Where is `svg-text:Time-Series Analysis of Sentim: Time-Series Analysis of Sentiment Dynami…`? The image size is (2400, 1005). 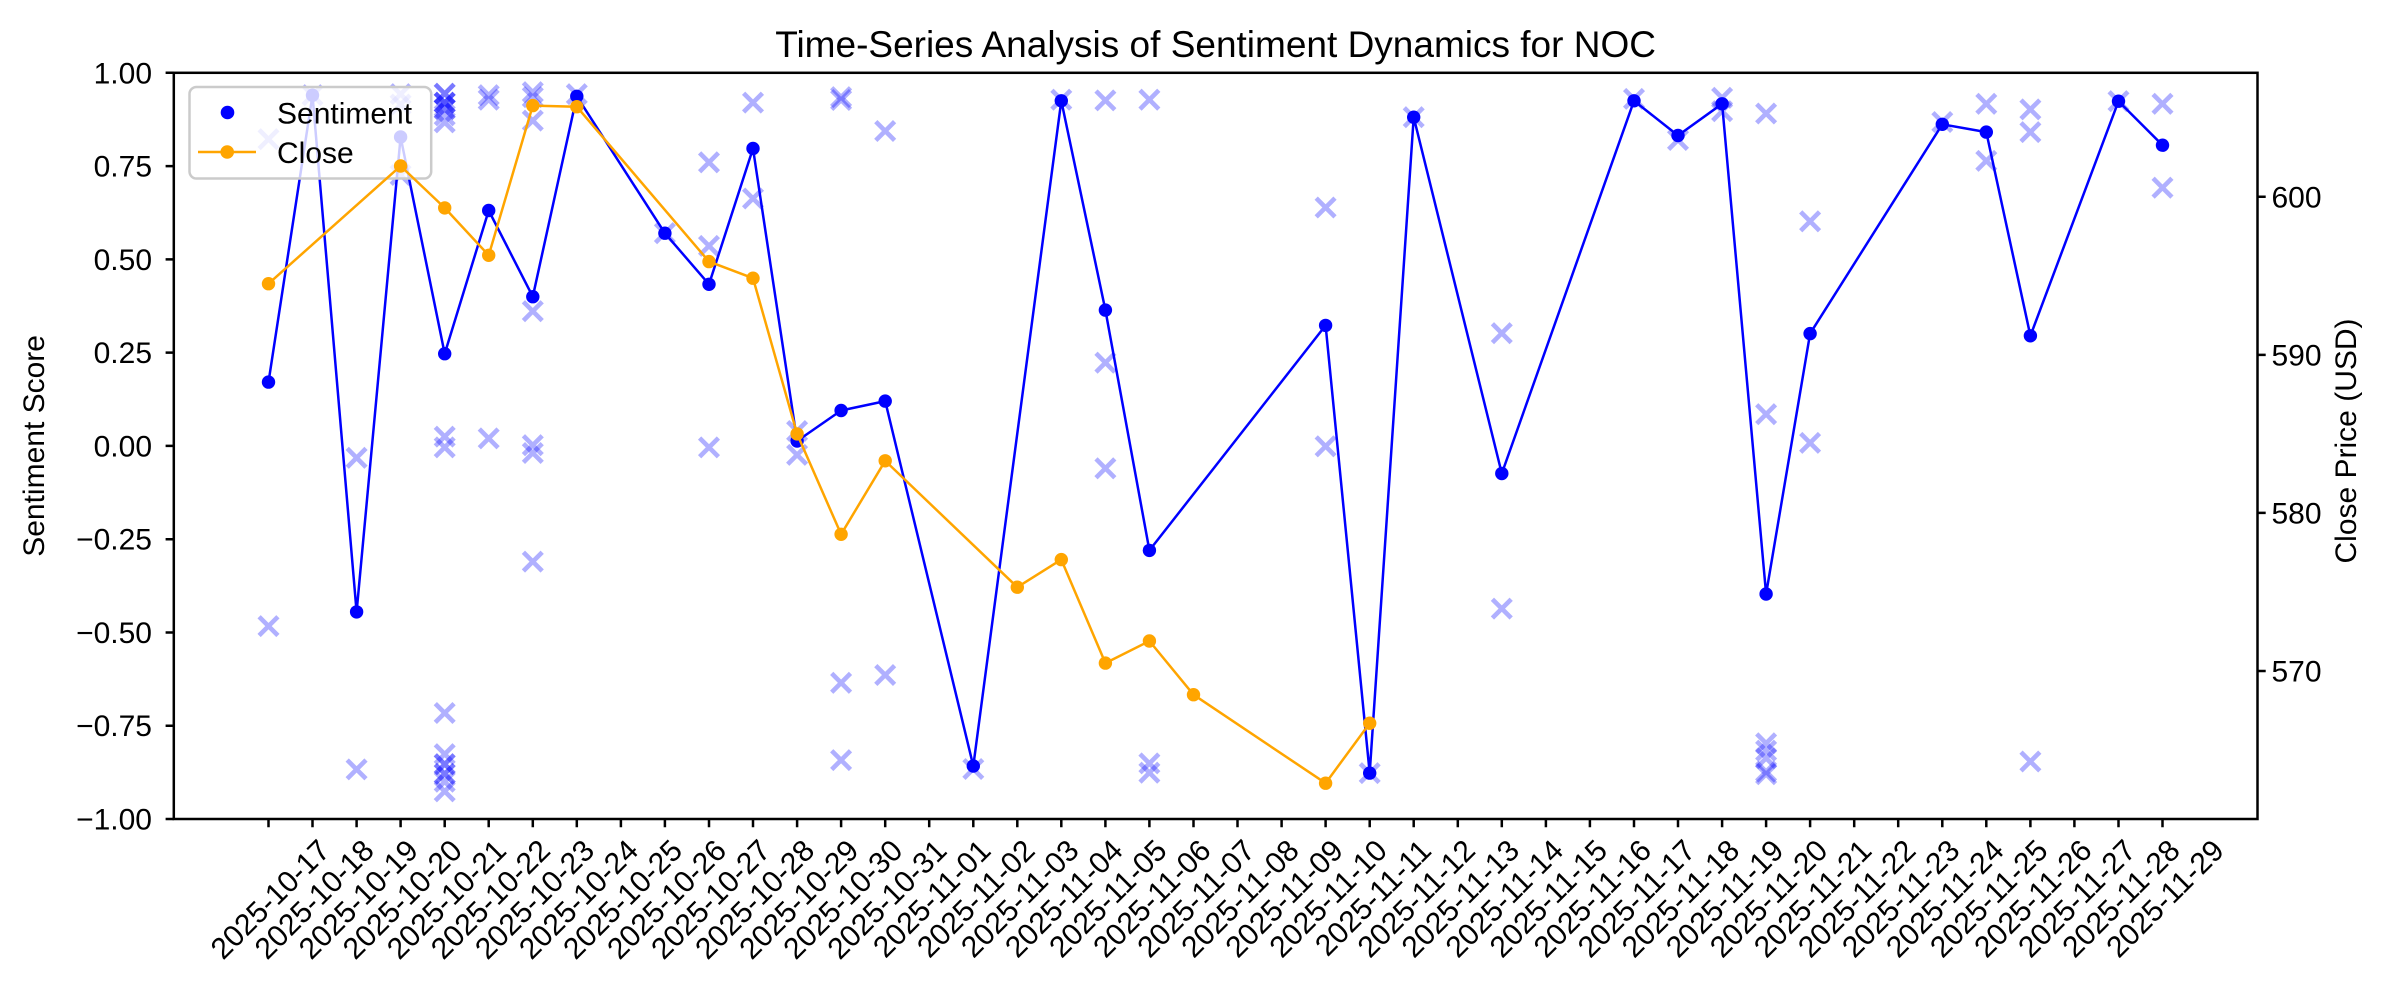
svg-text:Time-Series Analysis of Sentim: Time-Series Analysis of Sentiment Dynami… is located at coordinates (1215, 44).